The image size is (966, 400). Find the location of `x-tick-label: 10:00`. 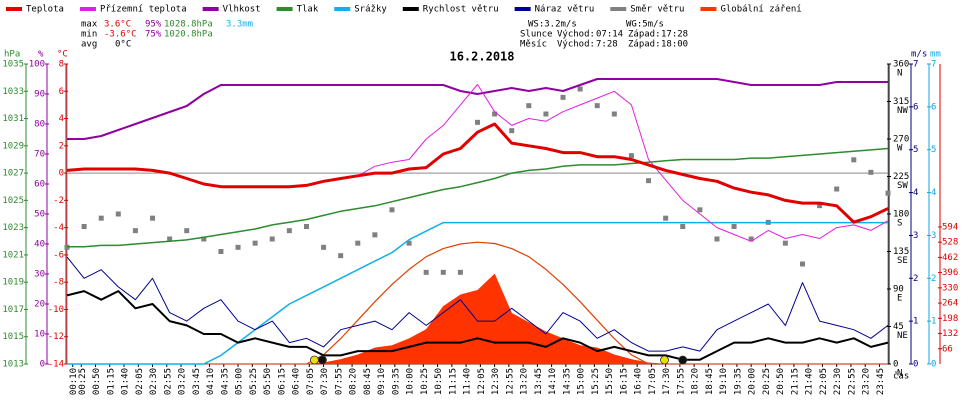

x-tick-label: 10:00 is located at coordinates (411, 381).